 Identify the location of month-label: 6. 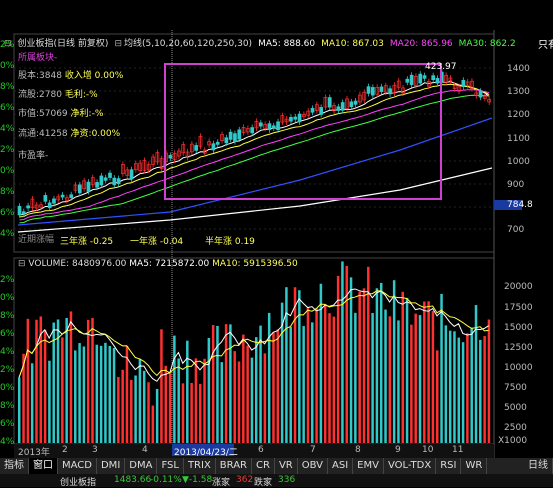
(261, 450).